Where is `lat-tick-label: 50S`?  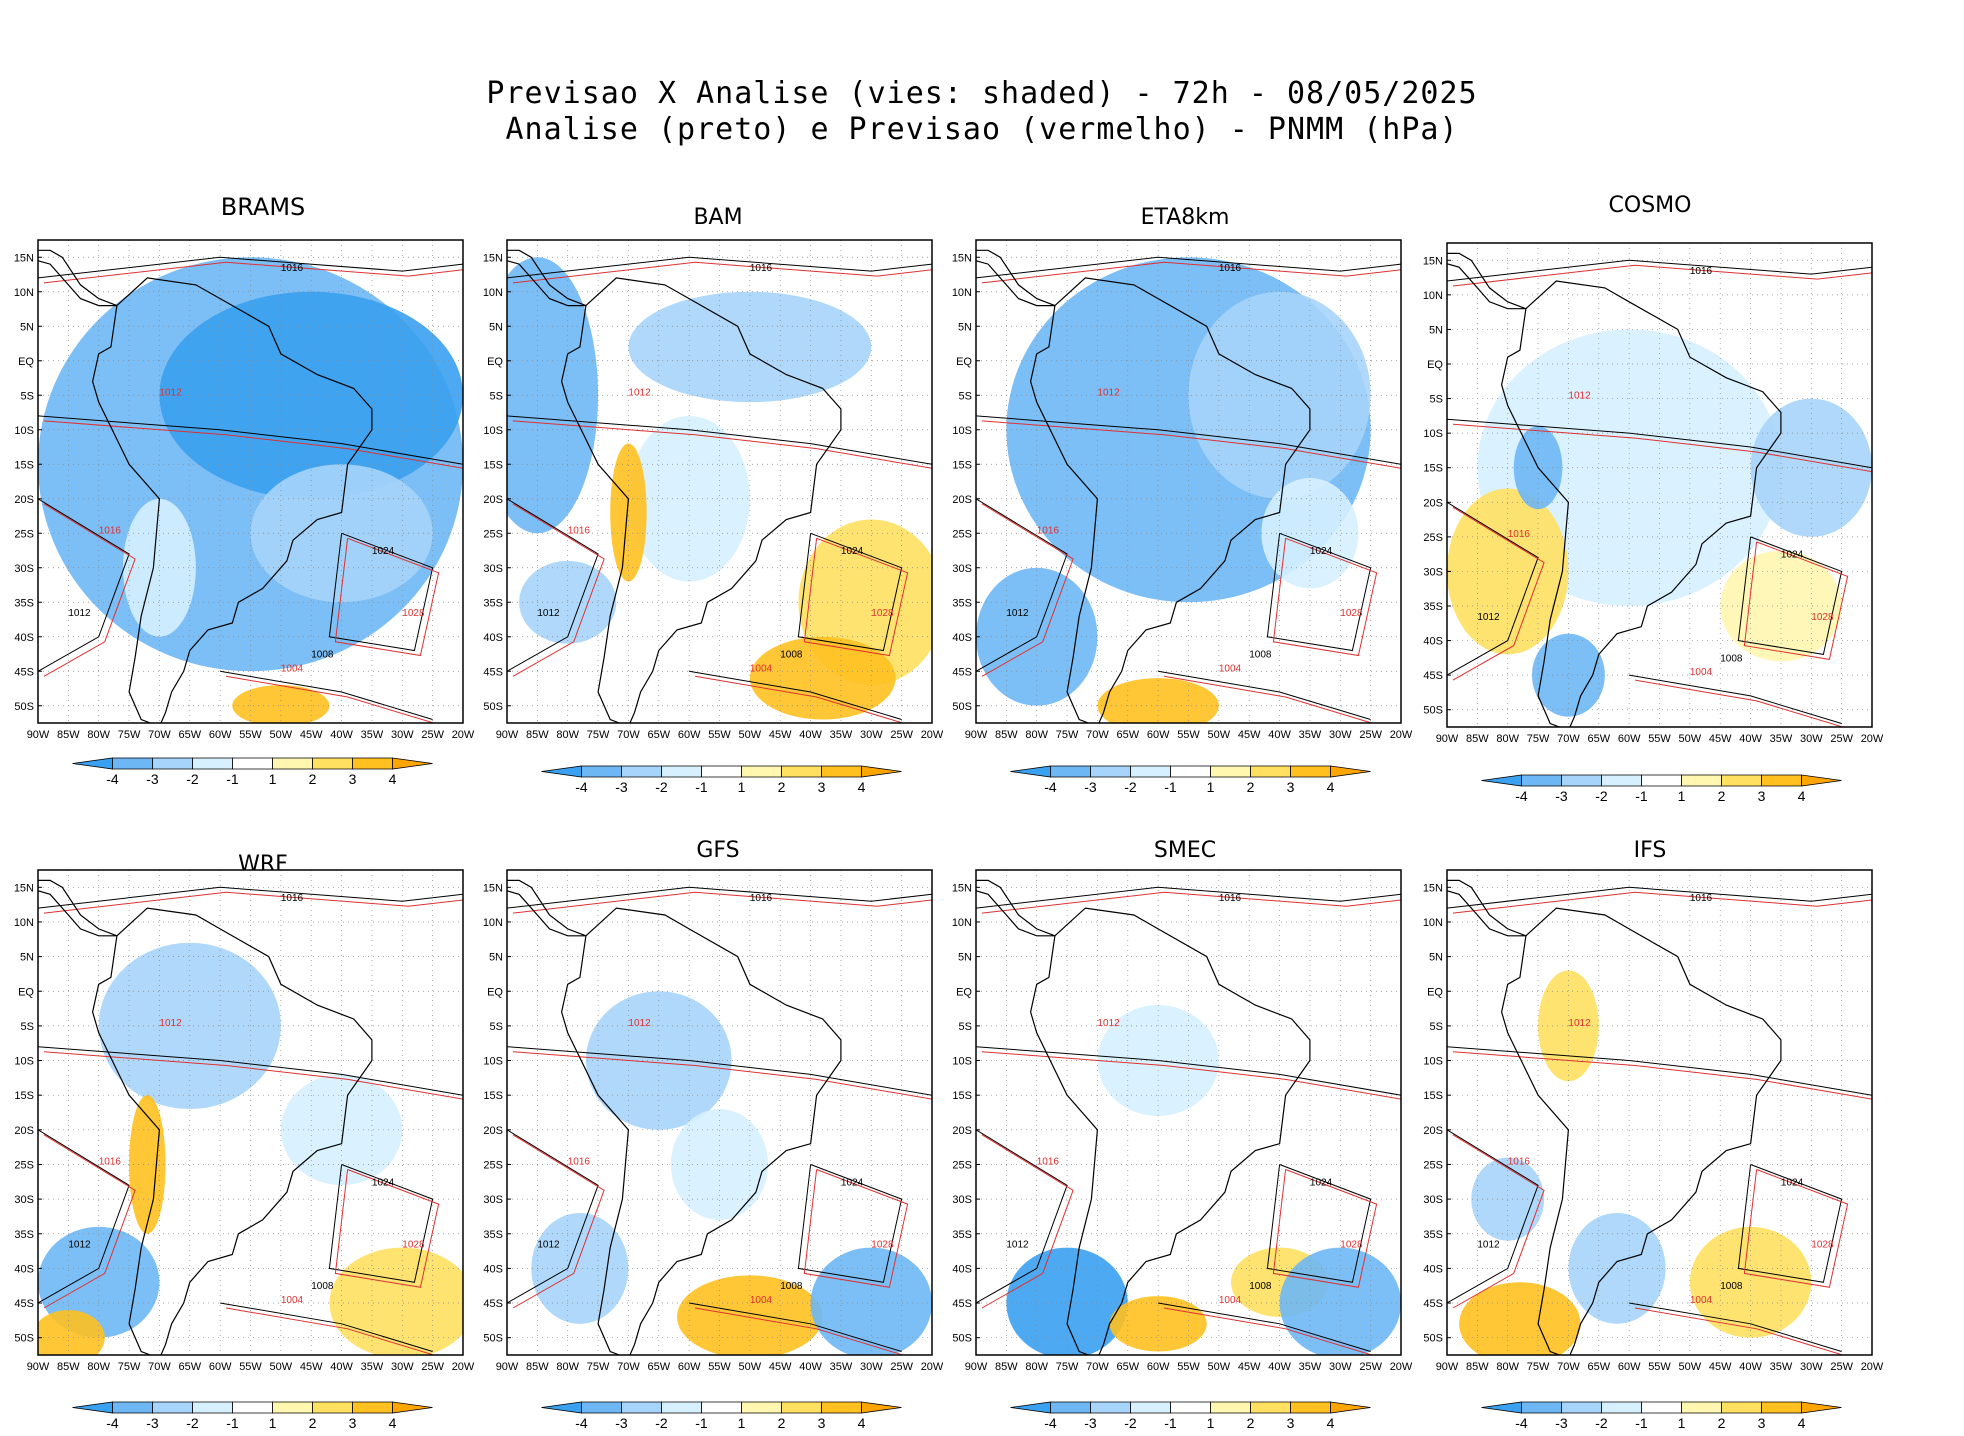
lat-tick-label: 50S is located at coordinates (493, 1339).